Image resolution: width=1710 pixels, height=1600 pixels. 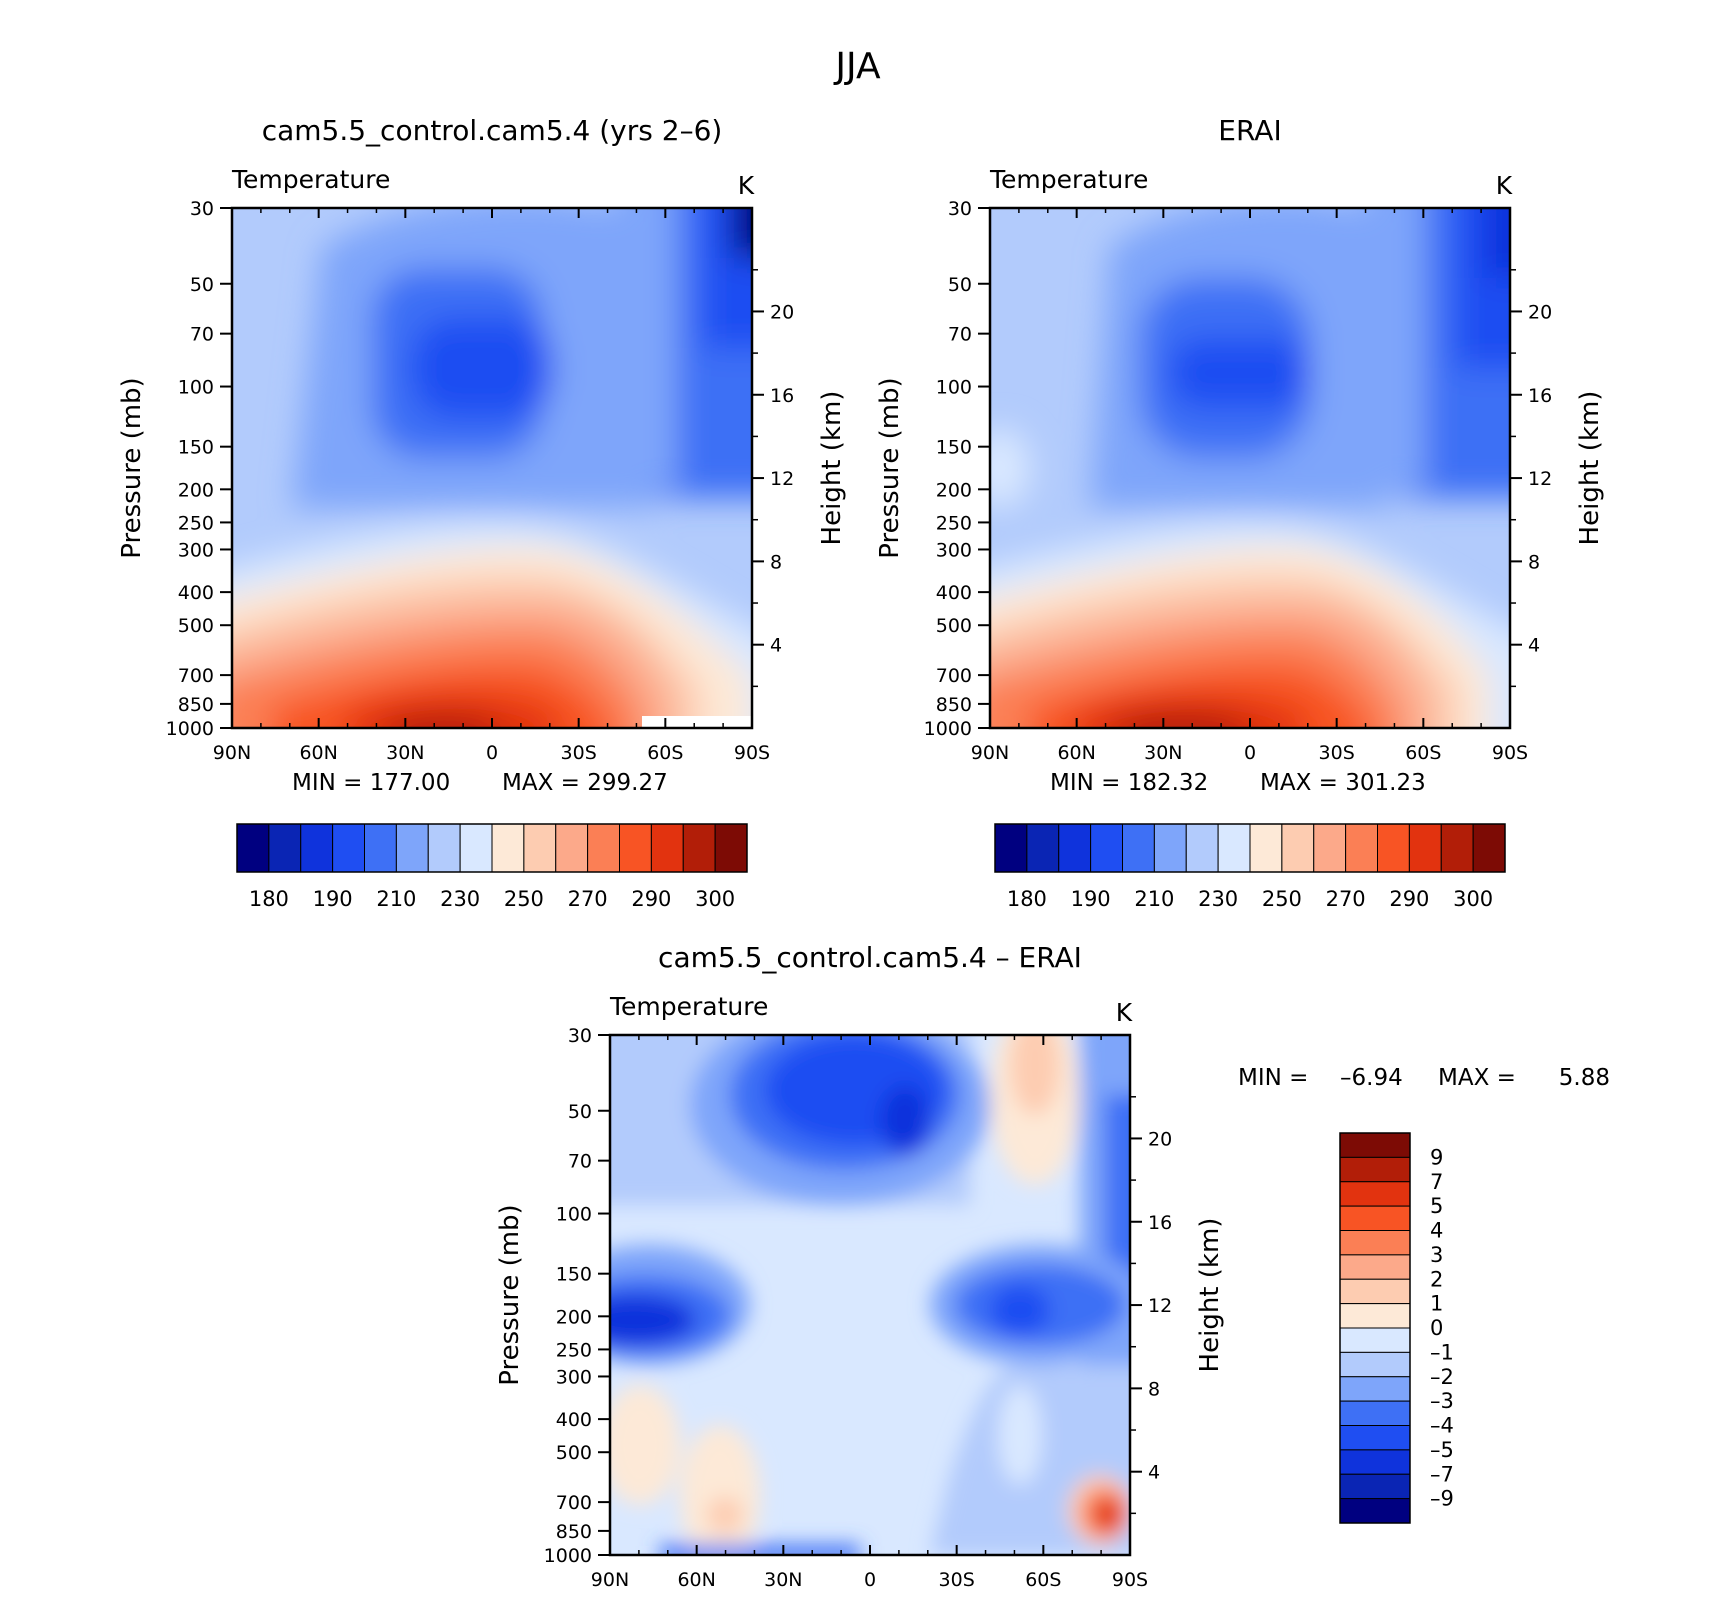 What do you see at coordinates (870, 957) in the screenshot?
I see `panel-title: cam5.5_control.cam5.4 – ERAI` at bounding box center [870, 957].